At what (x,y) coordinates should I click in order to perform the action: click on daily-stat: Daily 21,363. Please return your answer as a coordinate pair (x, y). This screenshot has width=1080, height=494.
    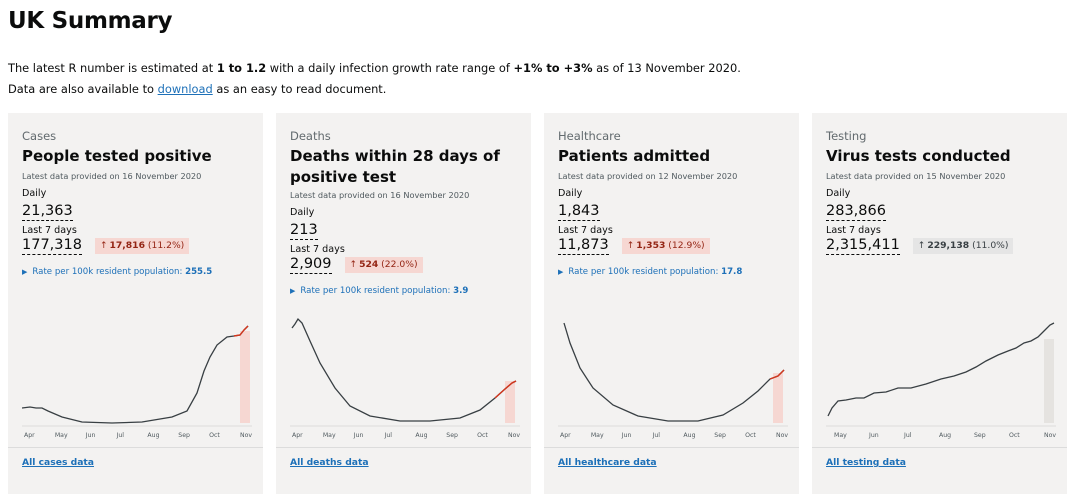
    Looking at the image, I should click on (137, 204).